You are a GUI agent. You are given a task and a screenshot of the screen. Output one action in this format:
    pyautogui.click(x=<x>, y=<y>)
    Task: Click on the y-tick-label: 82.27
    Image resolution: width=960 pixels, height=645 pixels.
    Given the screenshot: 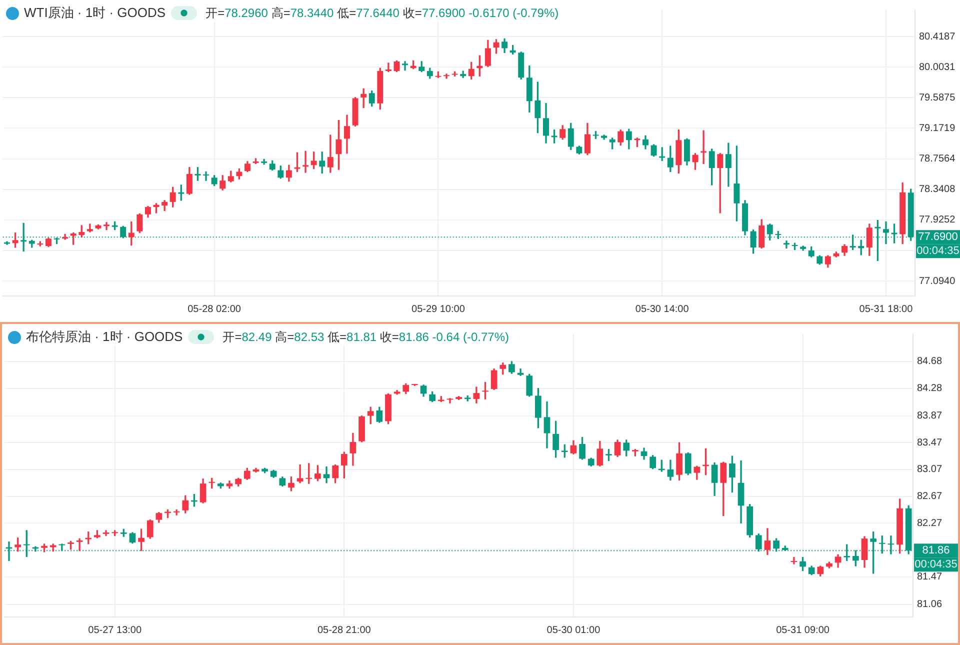 What is the action you would take?
    pyautogui.click(x=929, y=523)
    